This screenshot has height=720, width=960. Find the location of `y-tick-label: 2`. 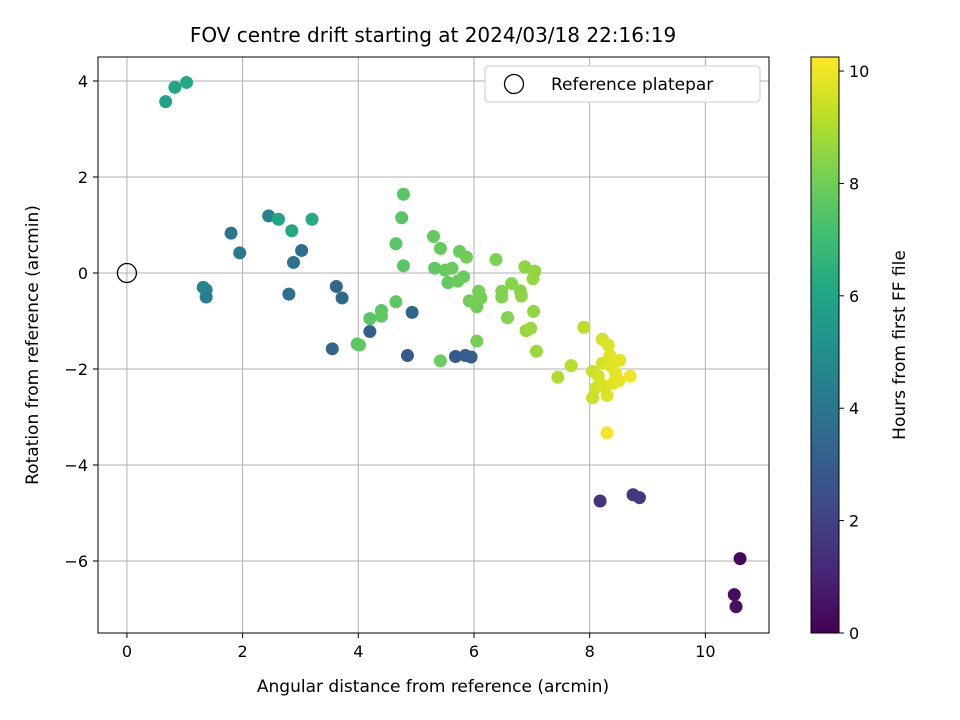

y-tick-label: 2 is located at coordinates (83, 177).